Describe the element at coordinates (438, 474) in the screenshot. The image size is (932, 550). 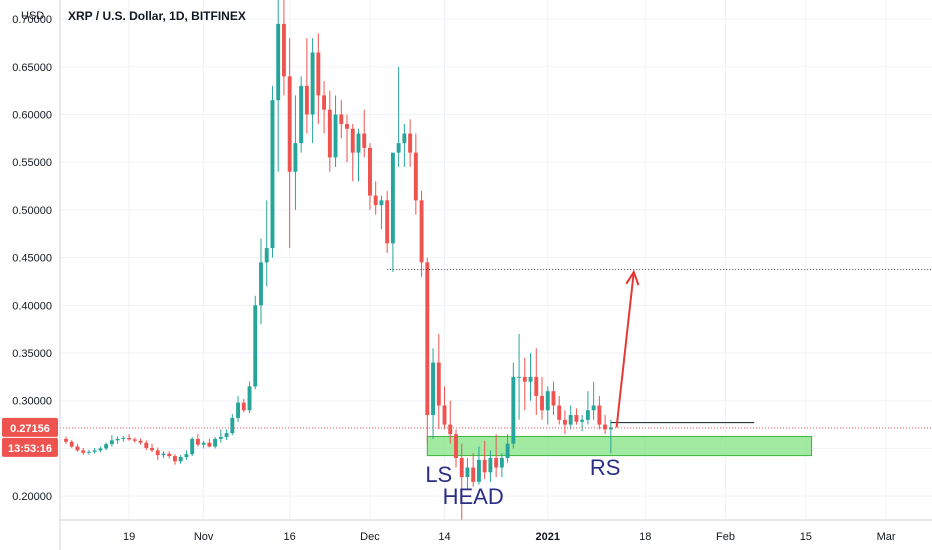
I see `pattern-label: LS` at that location.